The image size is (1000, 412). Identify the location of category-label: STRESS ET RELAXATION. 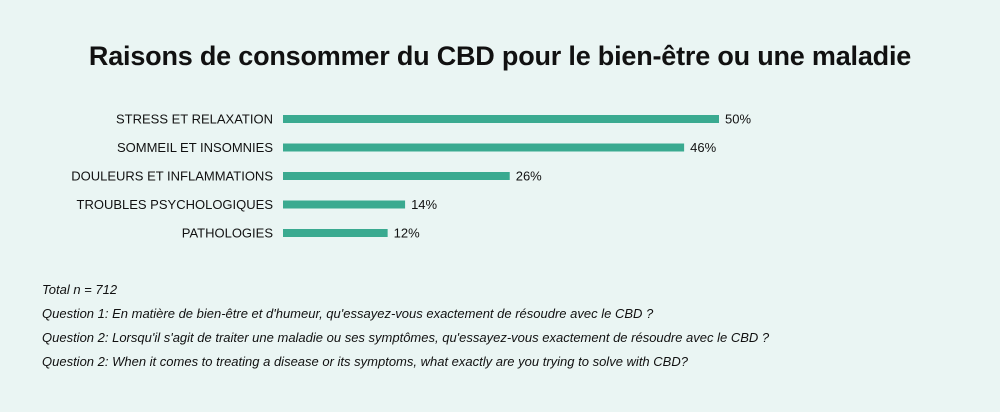
(194, 119).